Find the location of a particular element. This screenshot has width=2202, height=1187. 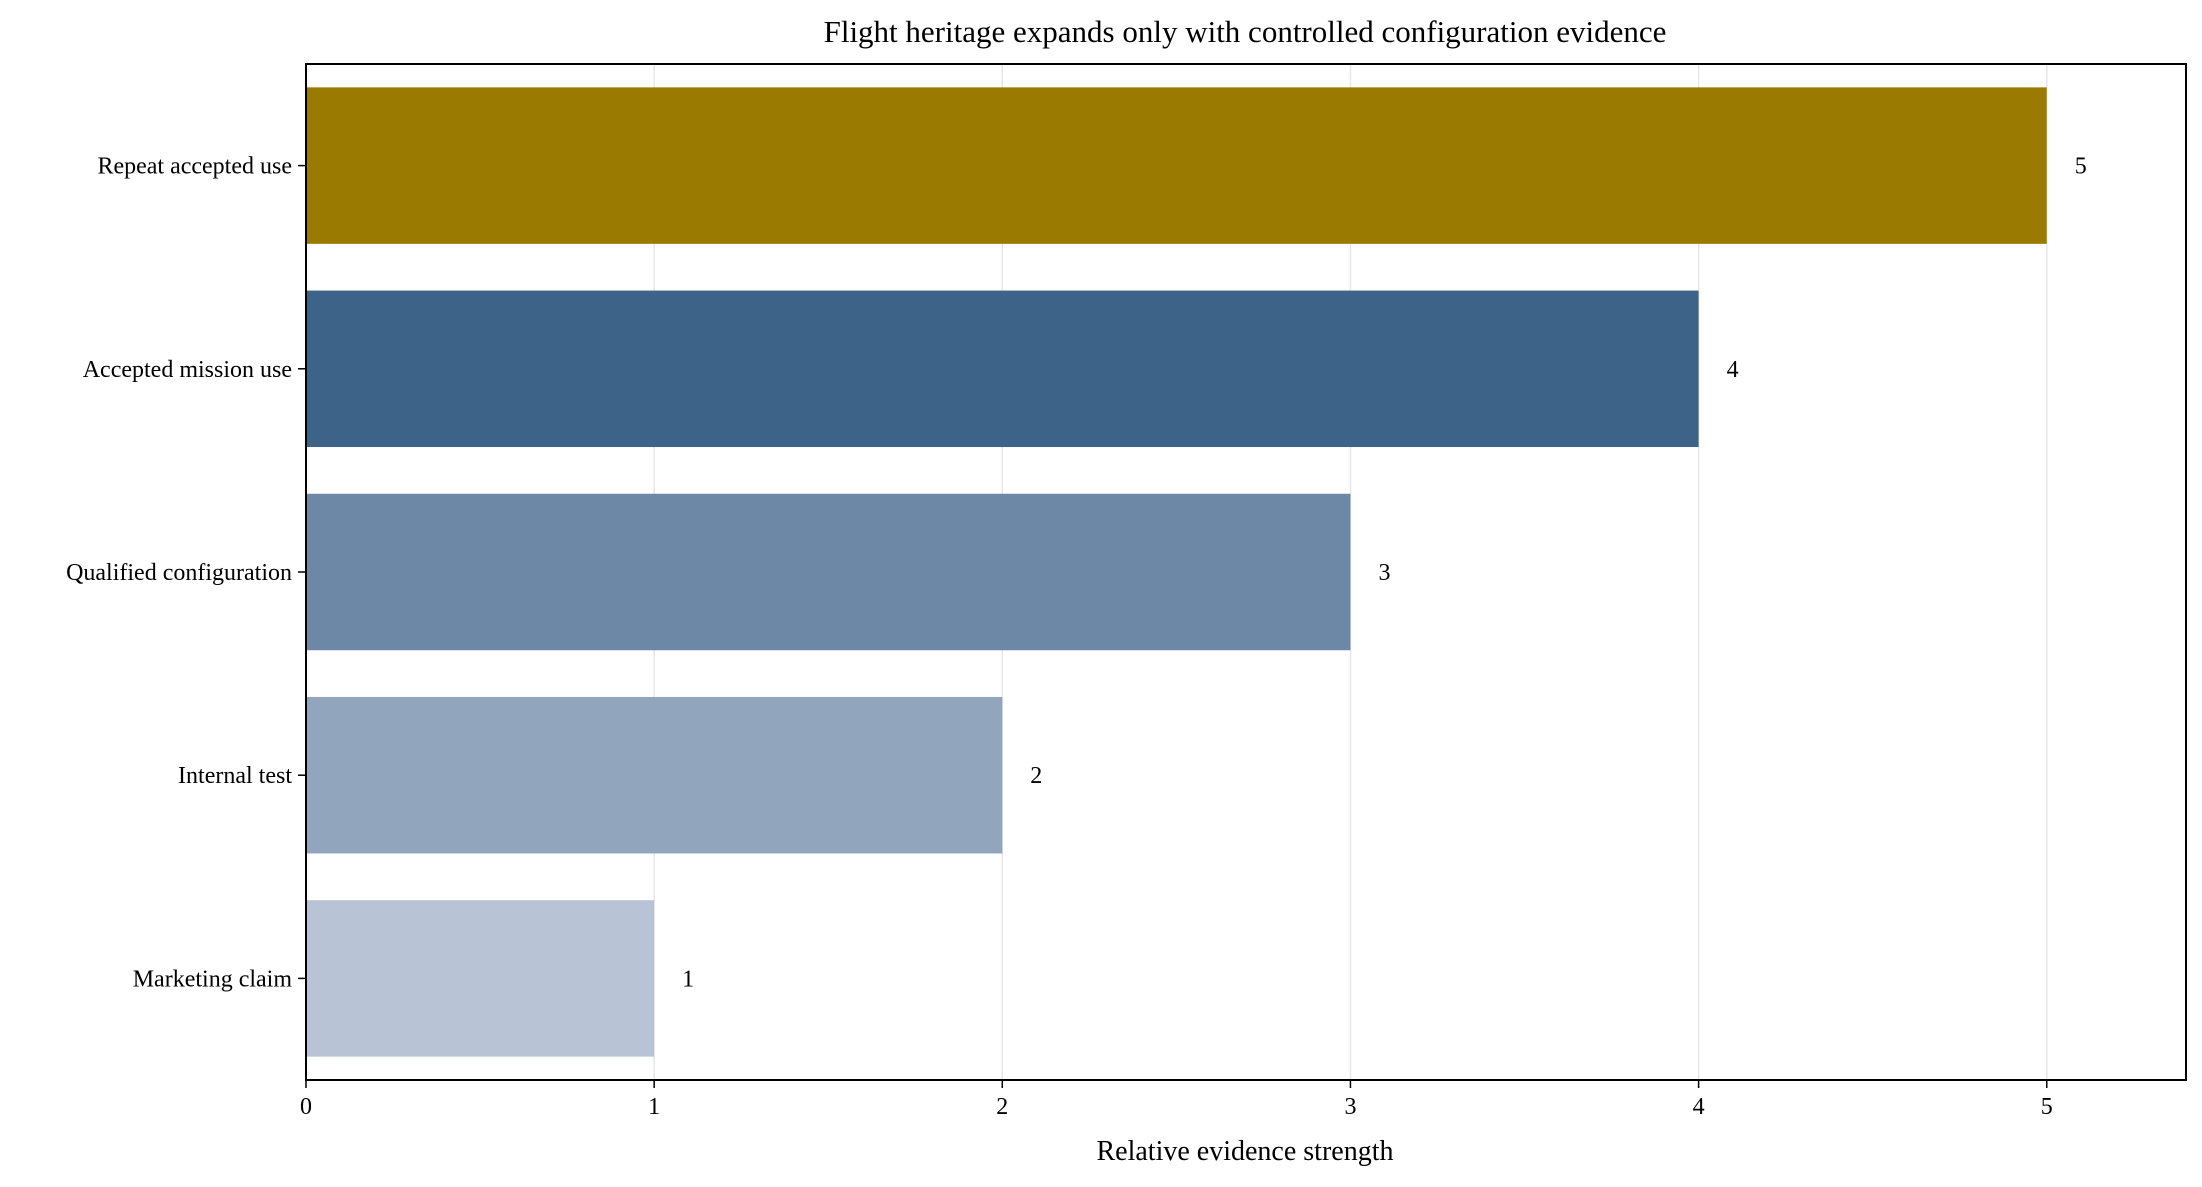

bar-internal-test is located at coordinates (654, 775).